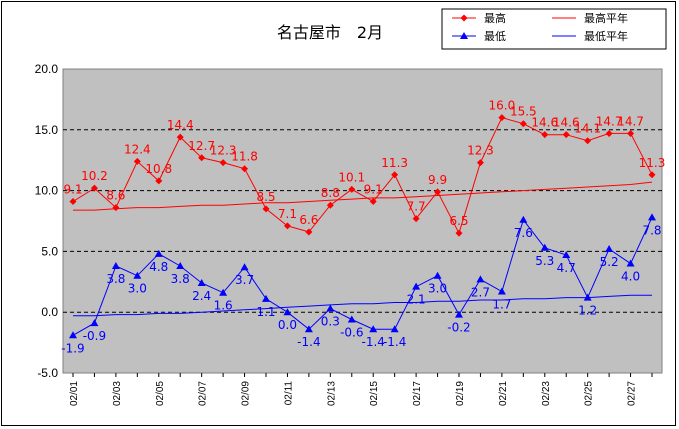  I want to click on min-data-label: 3.7, so click(244, 280).